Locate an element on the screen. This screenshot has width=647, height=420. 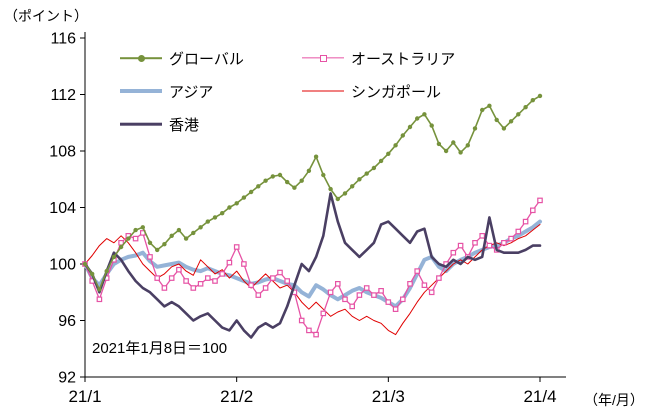
y-axis-unit-label: （ポイント） is located at coordinates (46, 16).